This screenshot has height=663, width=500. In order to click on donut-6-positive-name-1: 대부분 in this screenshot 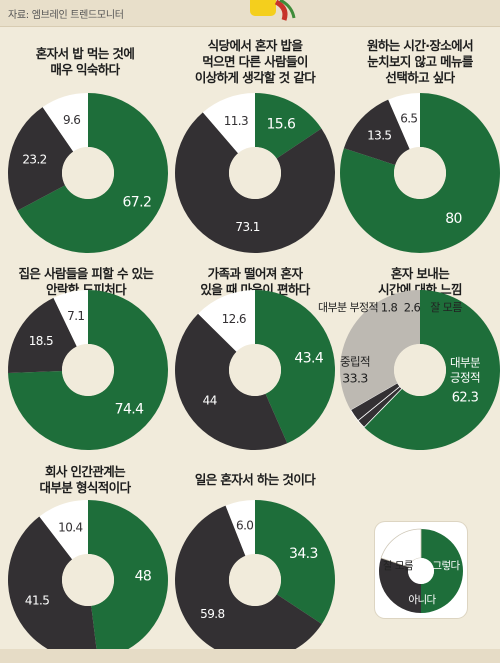, I will do `click(465, 363)`.